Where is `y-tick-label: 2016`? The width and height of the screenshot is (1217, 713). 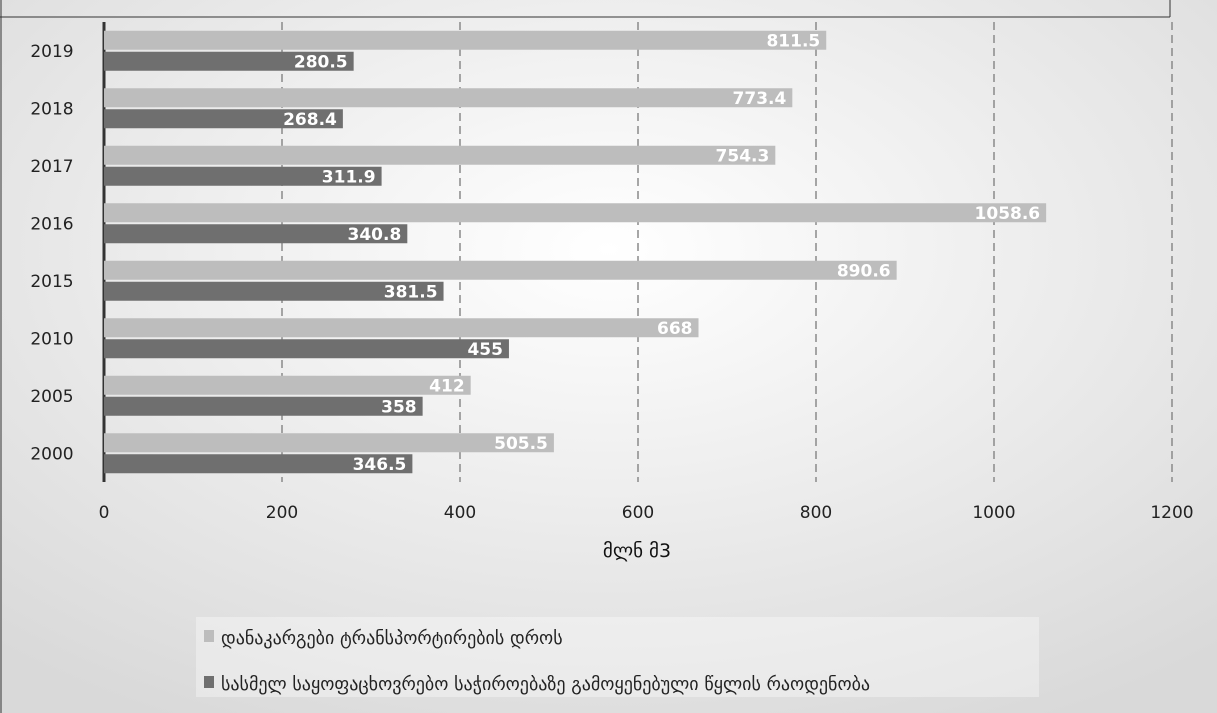 y-tick-label: 2016 is located at coordinates (51, 224).